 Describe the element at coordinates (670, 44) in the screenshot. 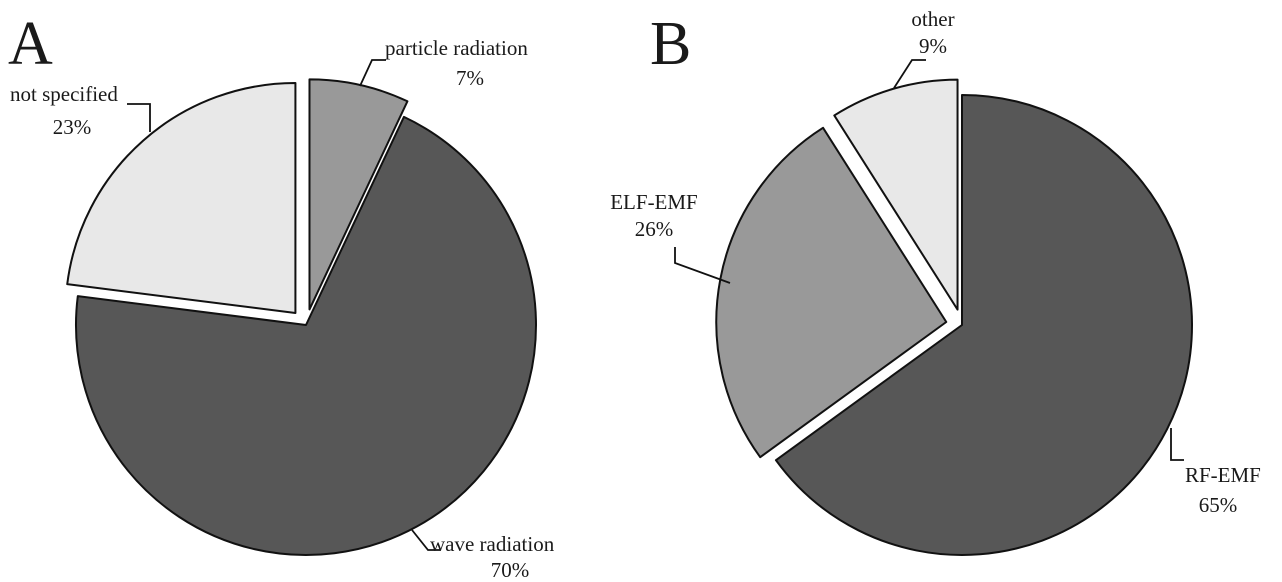

I see `panel-letter-b: B` at that location.